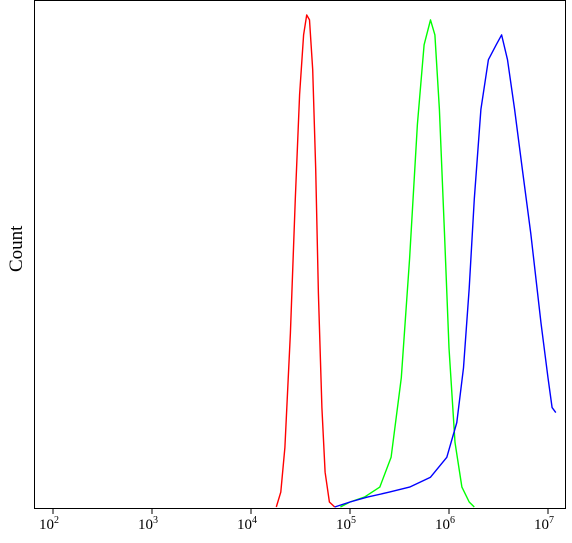 This screenshot has width=572, height=543. I want to click on y-axis-label: Count, so click(16, 248).